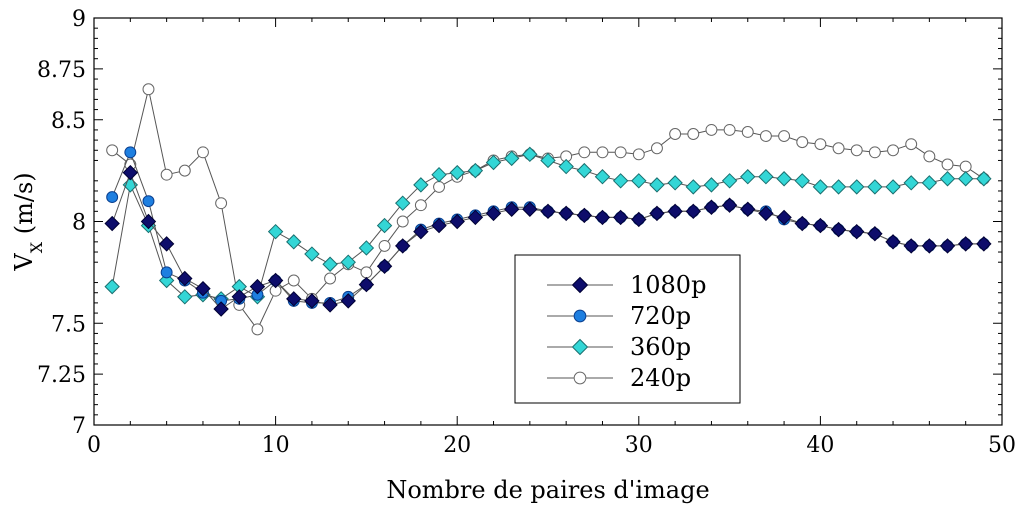 The image size is (1022, 508). I want to click on y-tick-label: 9, so click(79, 19).